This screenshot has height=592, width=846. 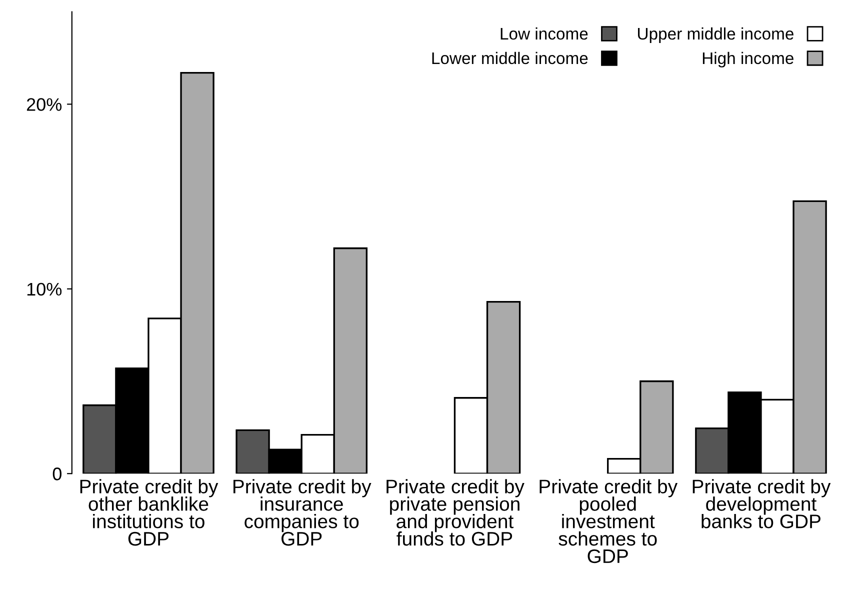 I want to click on y-tick-label: 0, so click(x=57, y=474).